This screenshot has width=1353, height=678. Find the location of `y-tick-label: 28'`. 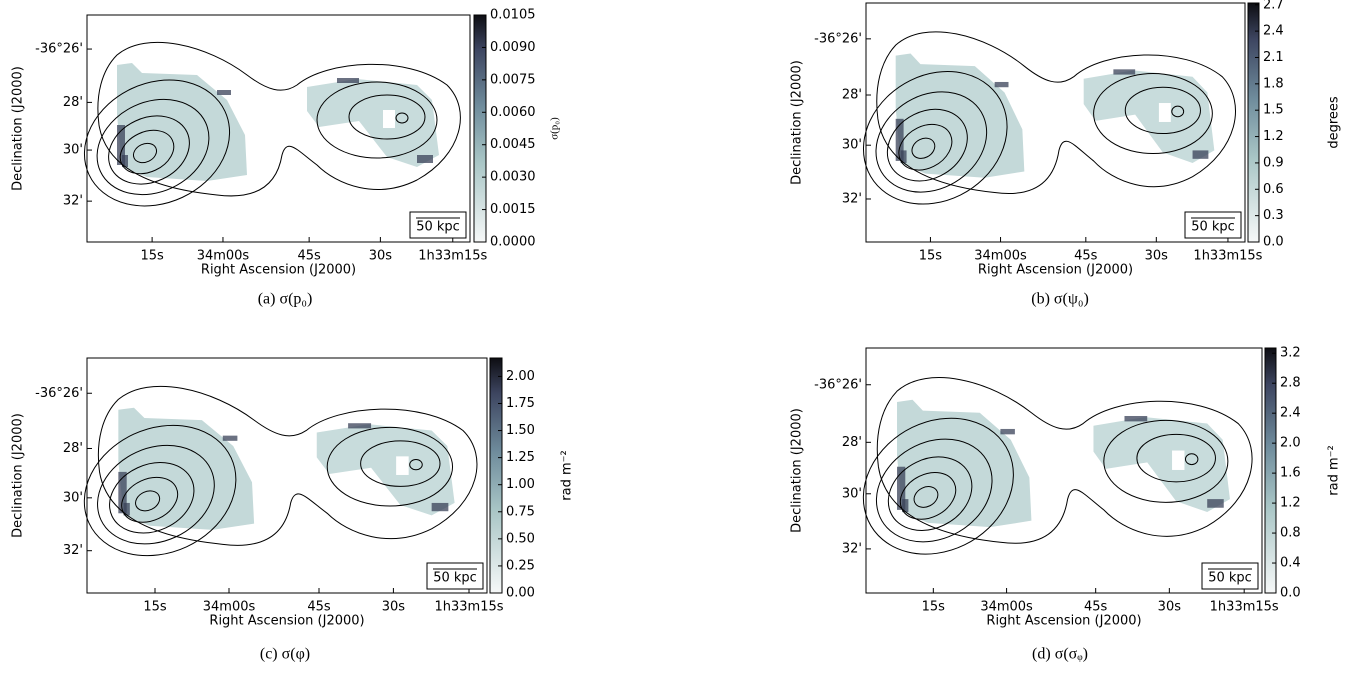

y-tick-label: 28' is located at coordinates (73, 102).